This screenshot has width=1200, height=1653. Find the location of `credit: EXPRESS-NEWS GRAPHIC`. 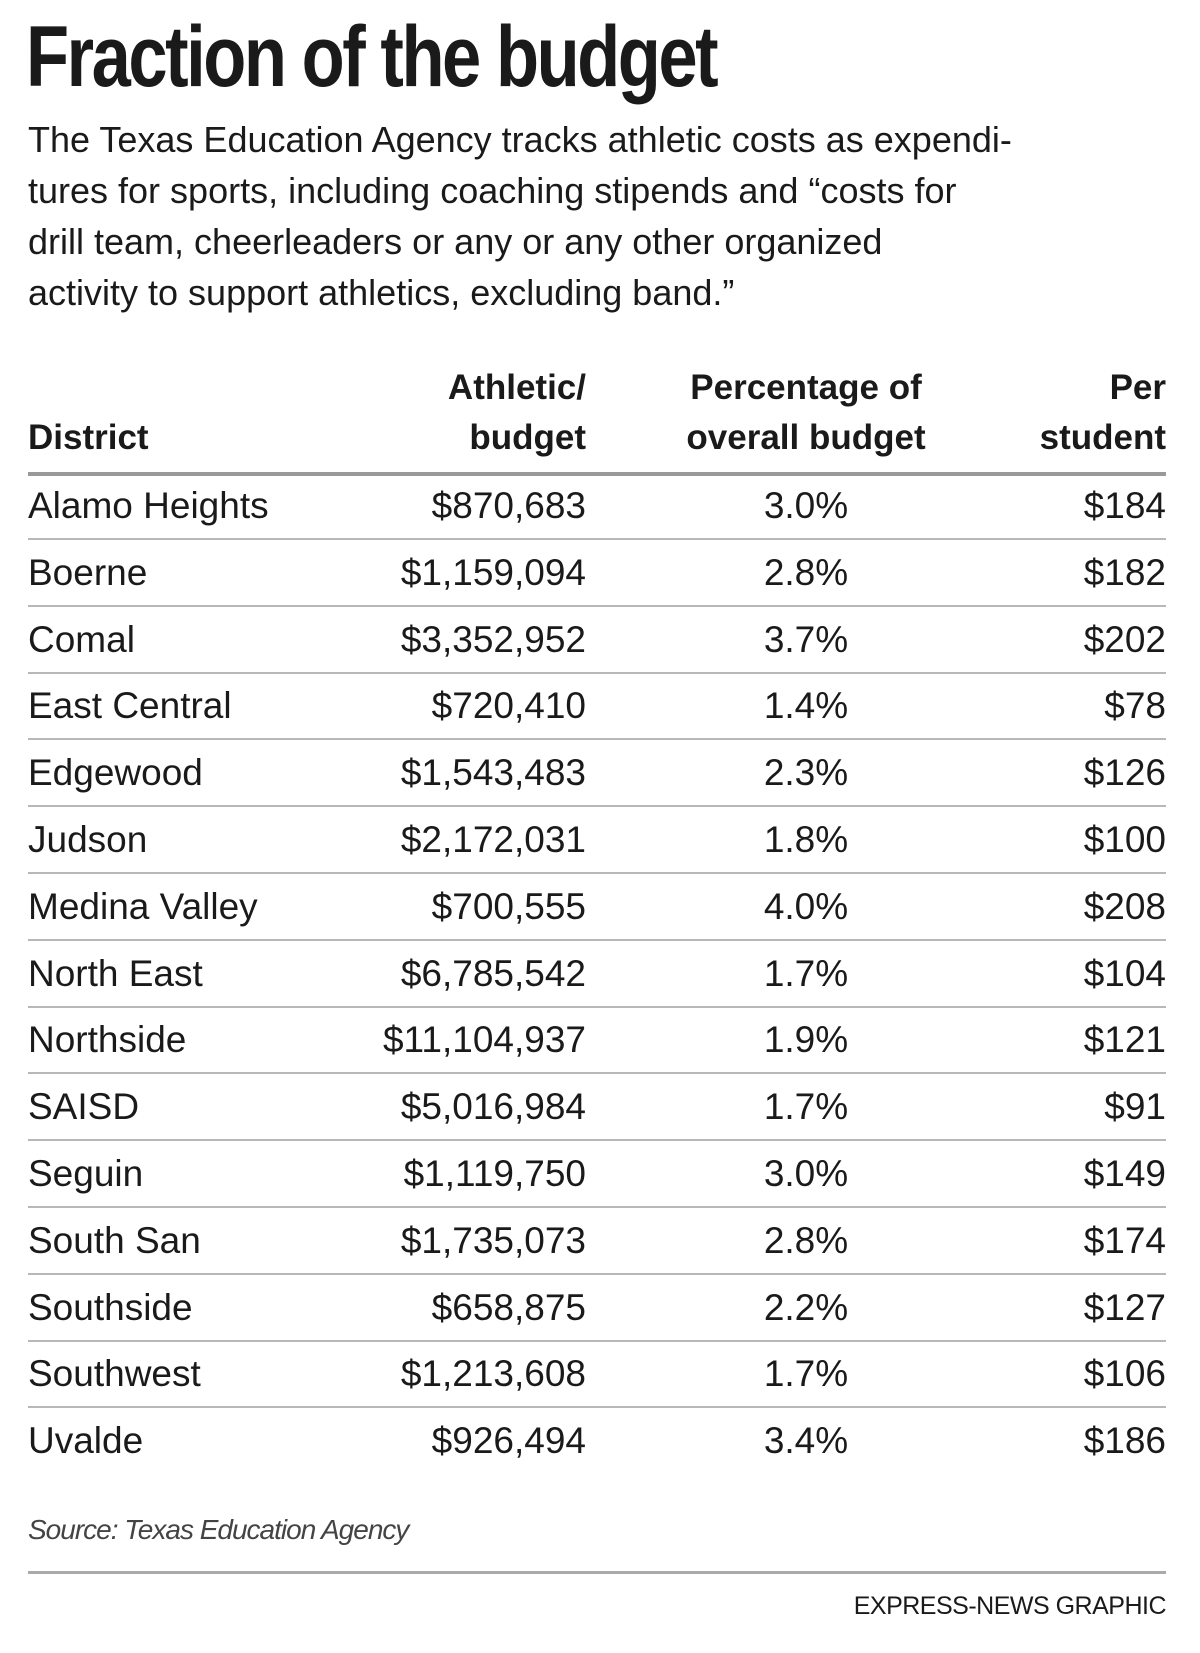

credit: EXPRESS-NEWS GRAPHIC is located at coordinates (1010, 1606).